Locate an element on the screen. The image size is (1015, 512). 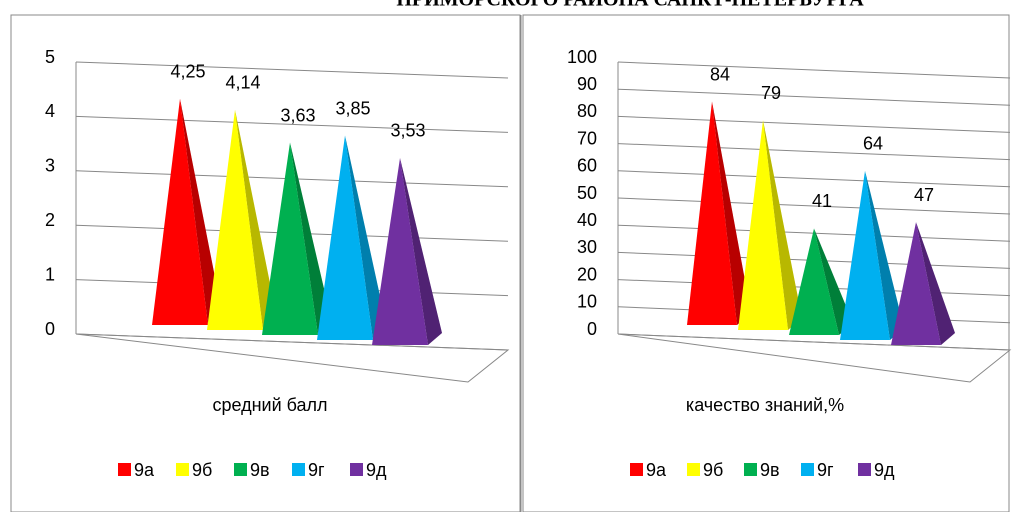
y-tick-label: 3 is located at coordinates (50, 166).